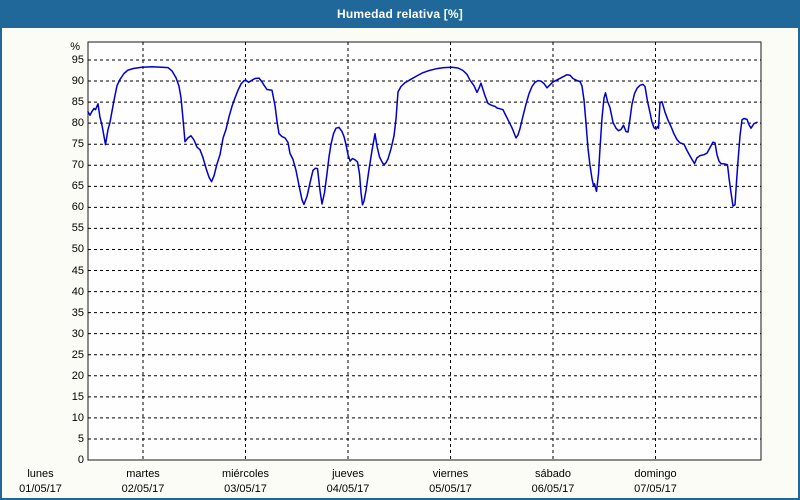 This screenshot has width=800, height=500. What do you see at coordinates (77, 165) in the screenshot?
I see `y-tick-label: 70` at bounding box center [77, 165].